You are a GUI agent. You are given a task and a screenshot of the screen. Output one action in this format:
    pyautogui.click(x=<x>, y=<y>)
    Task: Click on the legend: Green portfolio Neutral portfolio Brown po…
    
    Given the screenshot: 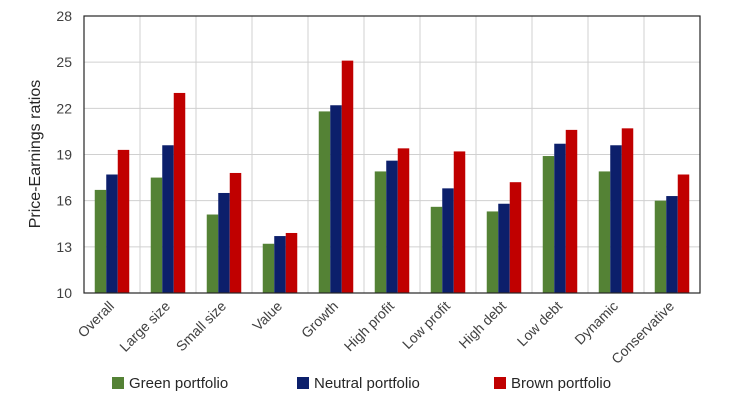 What is the action you would take?
    pyautogui.click(x=361, y=383)
    